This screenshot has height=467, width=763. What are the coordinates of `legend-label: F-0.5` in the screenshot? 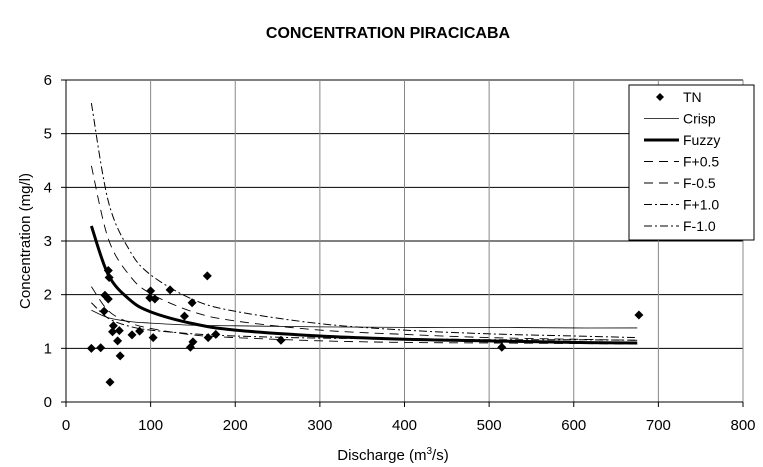 It's located at (699, 183).